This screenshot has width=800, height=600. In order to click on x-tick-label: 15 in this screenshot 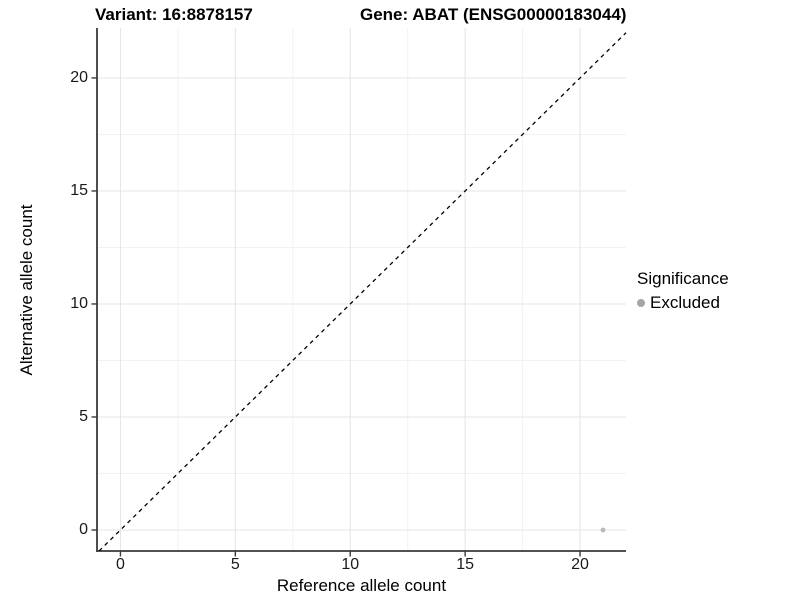, I will do `click(465, 564)`.